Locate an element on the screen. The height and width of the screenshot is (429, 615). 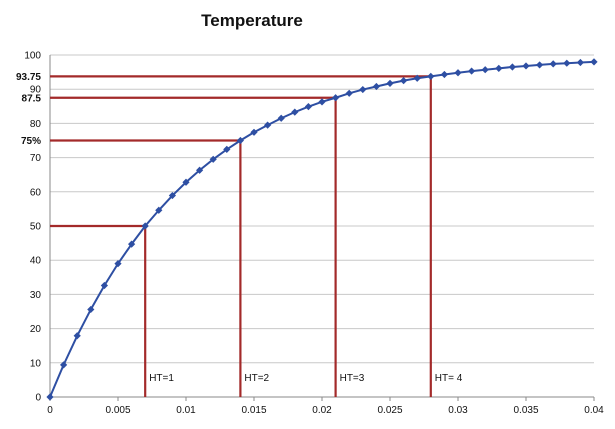
y-tick-label: 100 is located at coordinates (32, 56).